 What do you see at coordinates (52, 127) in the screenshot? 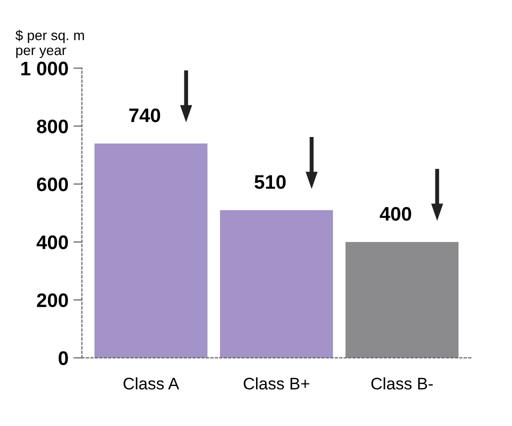
I see `y-tick-label: 800` at bounding box center [52, 127].